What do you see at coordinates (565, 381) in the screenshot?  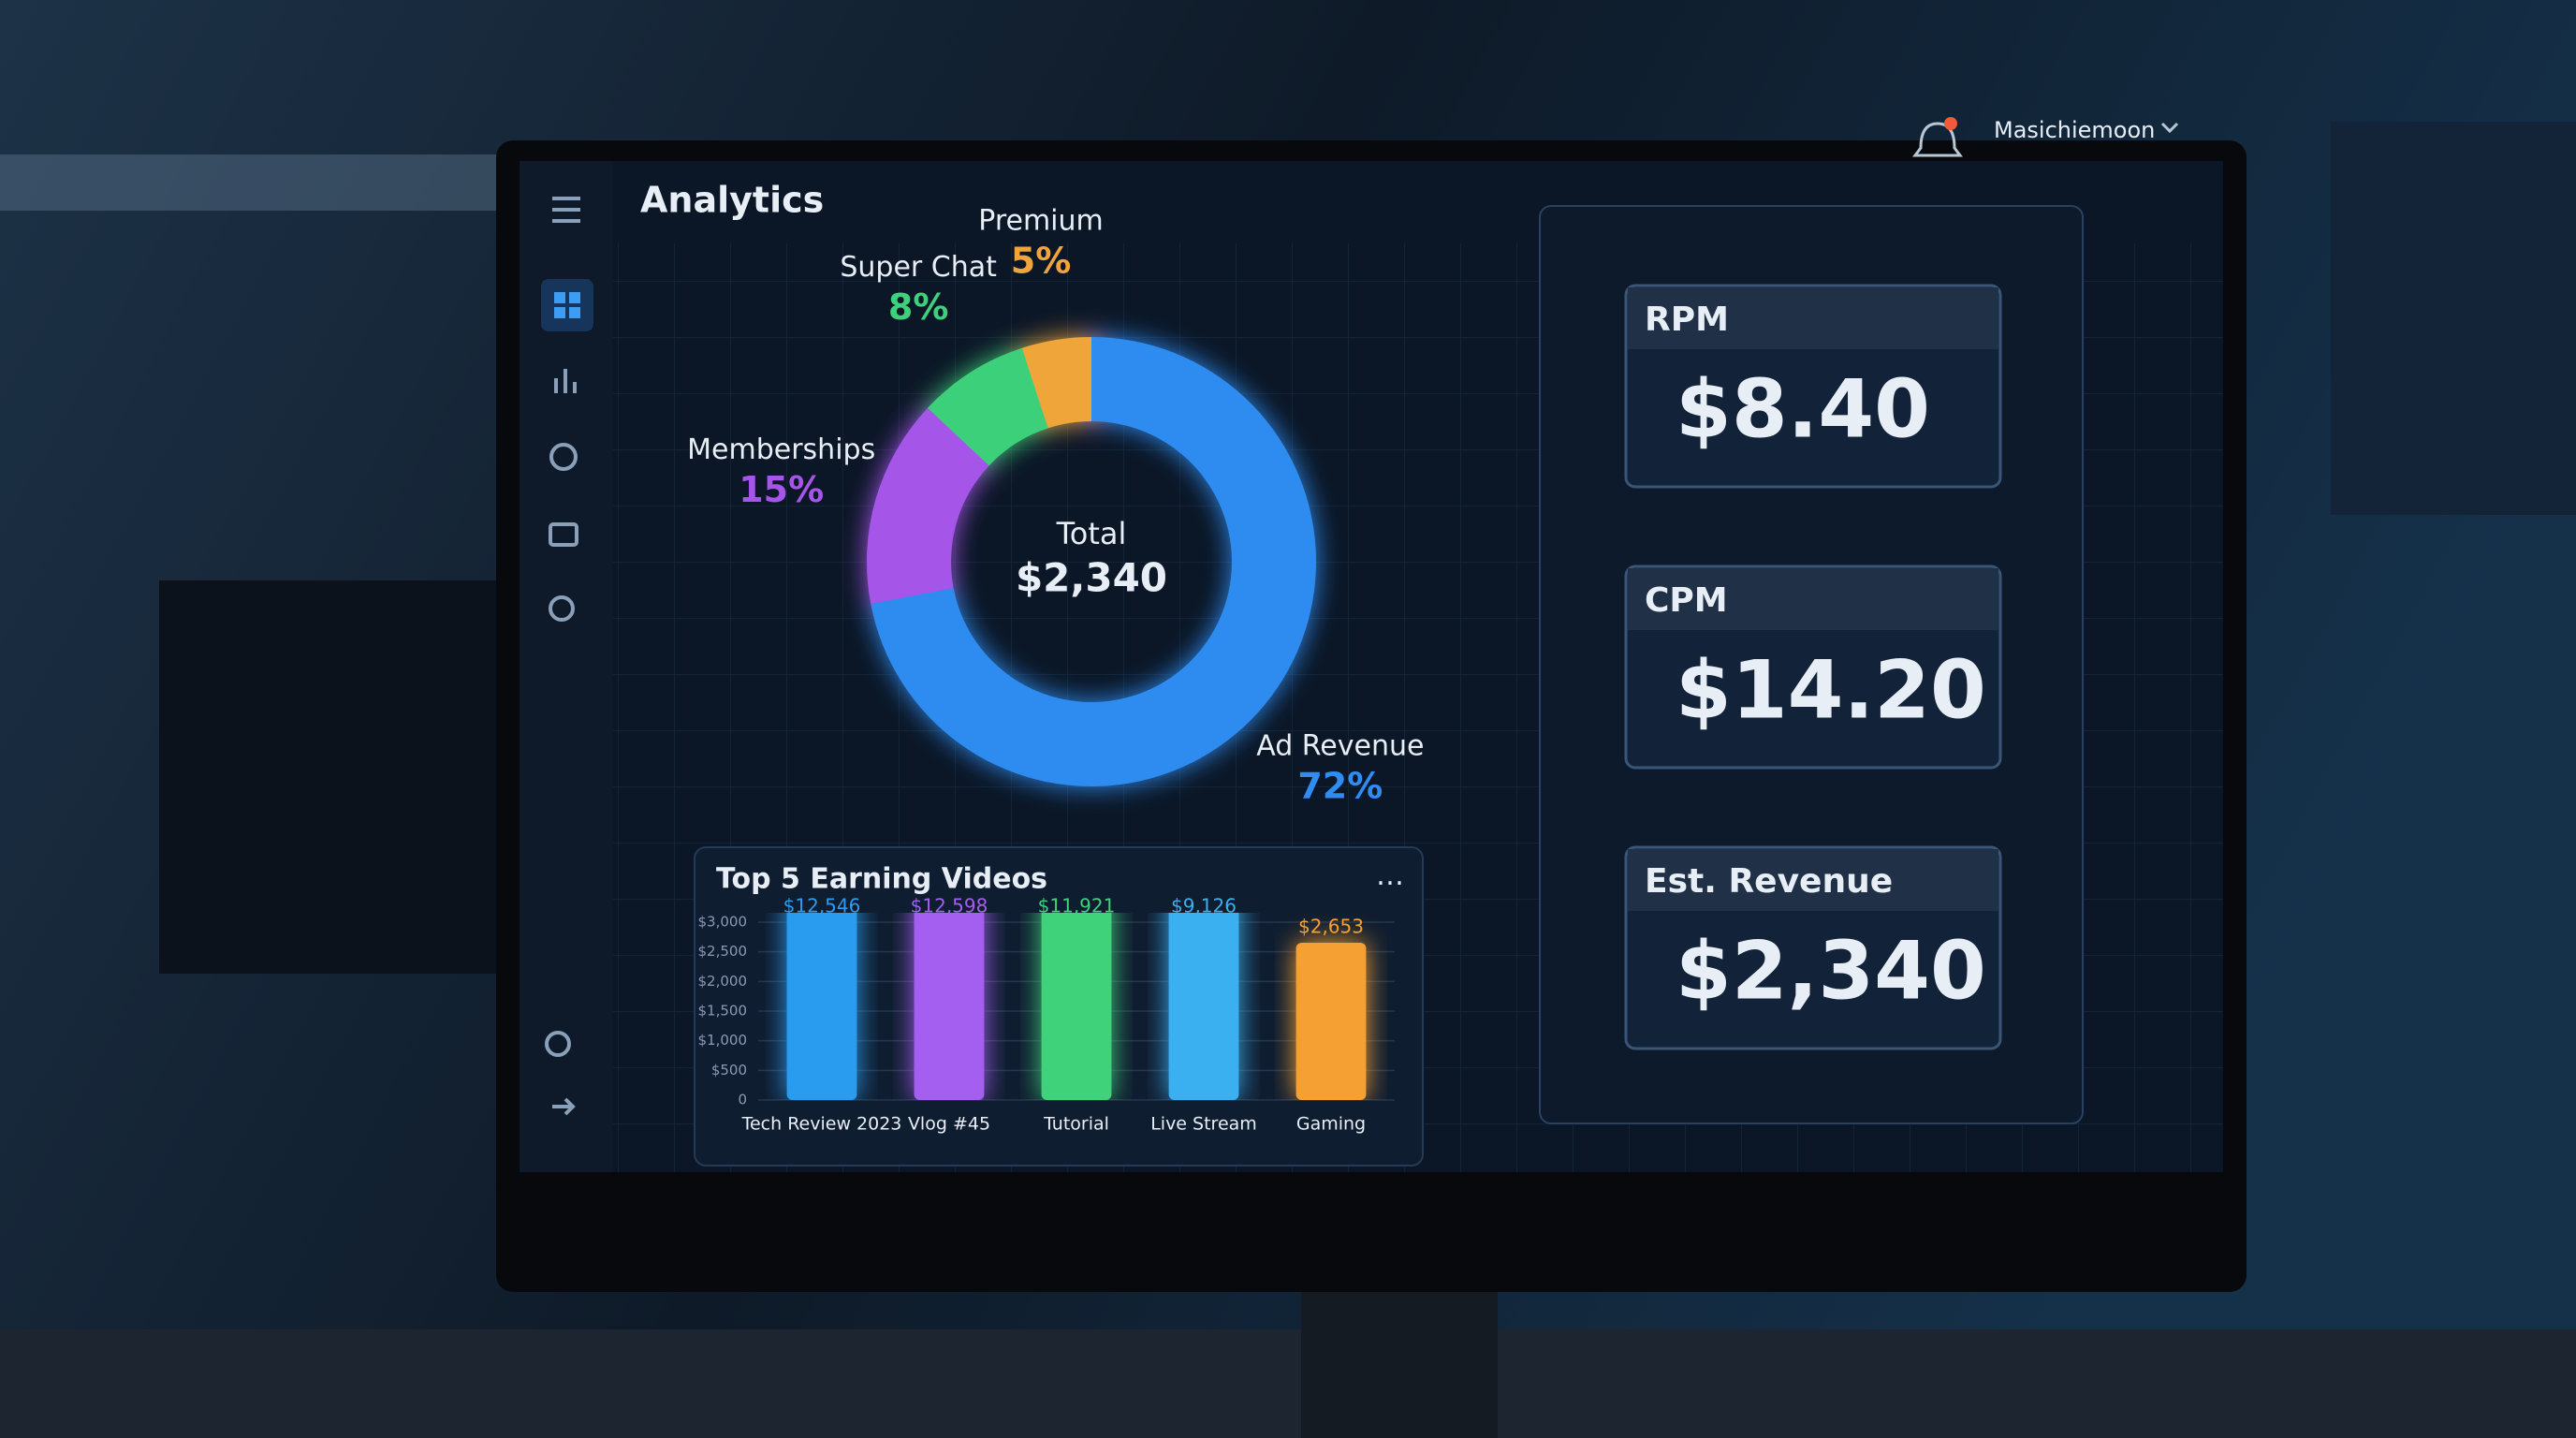 I see `stats-icon` at bounding box center [565, 381].